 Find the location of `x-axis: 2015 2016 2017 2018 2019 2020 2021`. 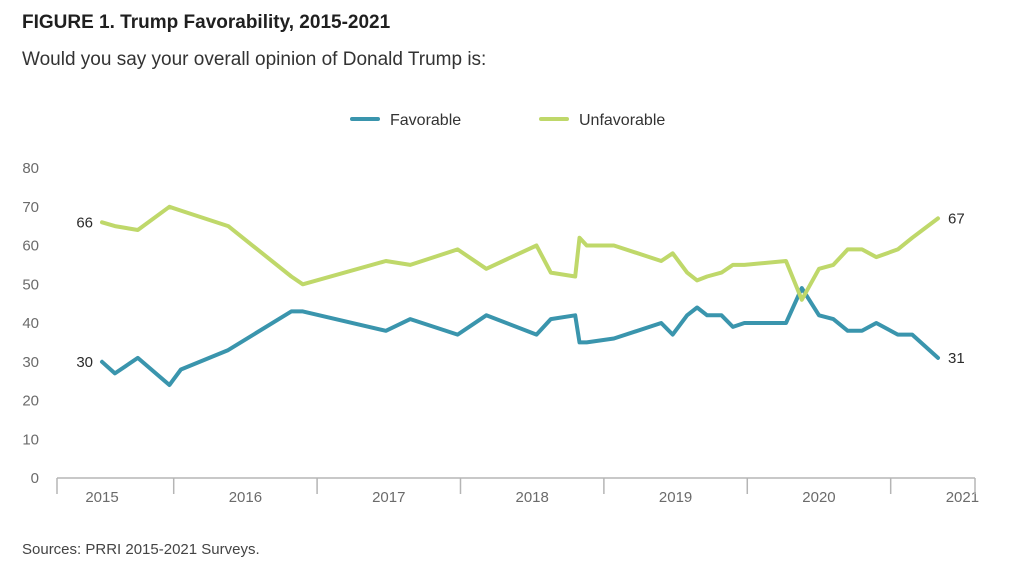

x-axis: 2015 2016 2017 2018 2019 2020 2021 is located at coordinates (517, 491).